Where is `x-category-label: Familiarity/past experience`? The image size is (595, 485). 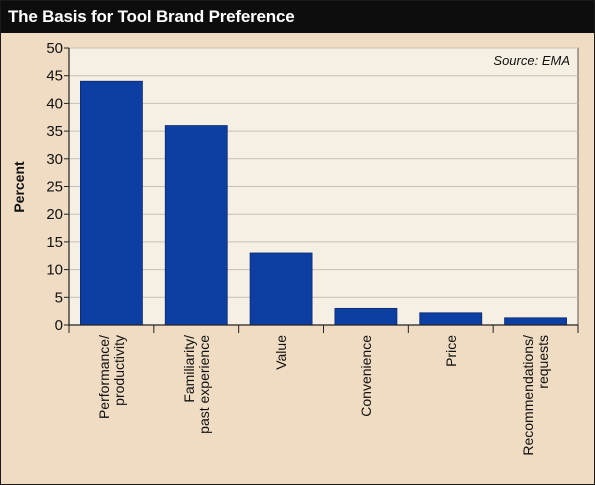
x-category-label: Familiarity/past experience is located at coordinates (196, 384).